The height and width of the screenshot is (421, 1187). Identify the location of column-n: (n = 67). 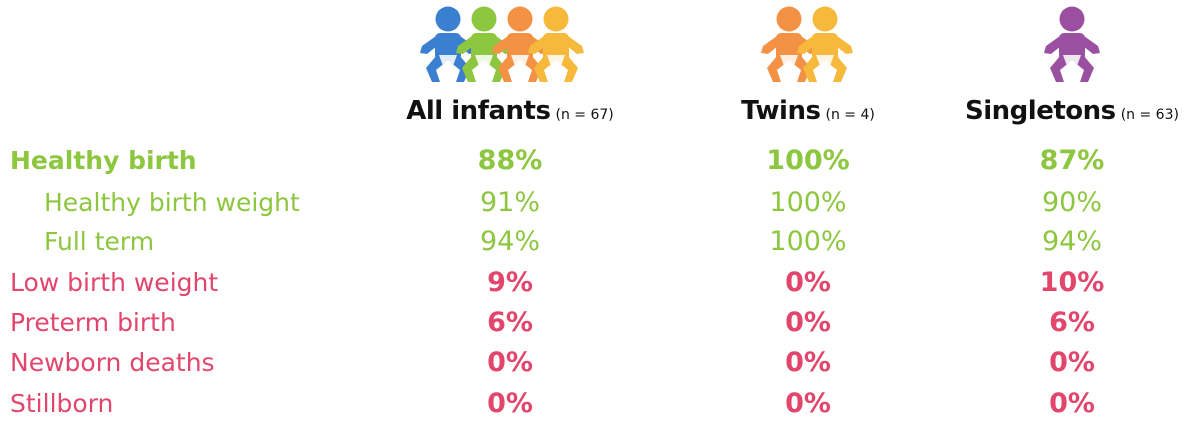
(584, 115).